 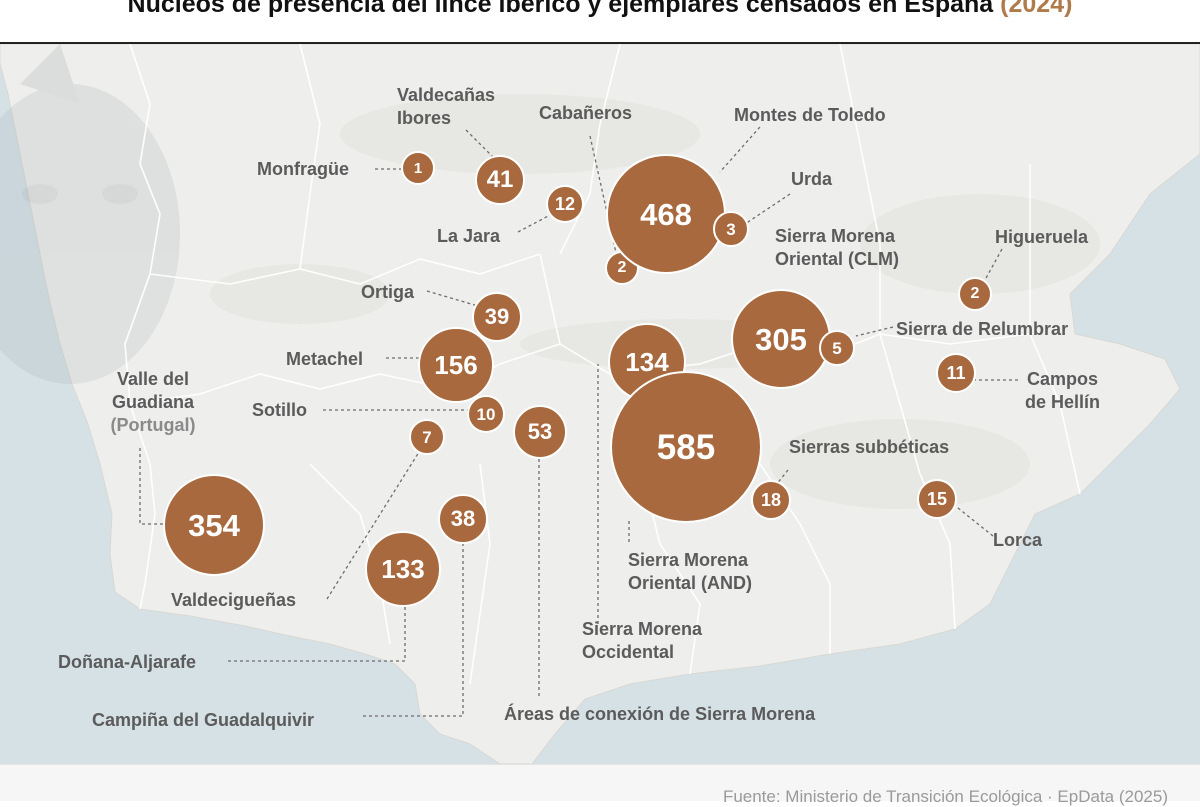 I want to click on label-cabaneros: Cabañeros, so click(x=586, y=113).